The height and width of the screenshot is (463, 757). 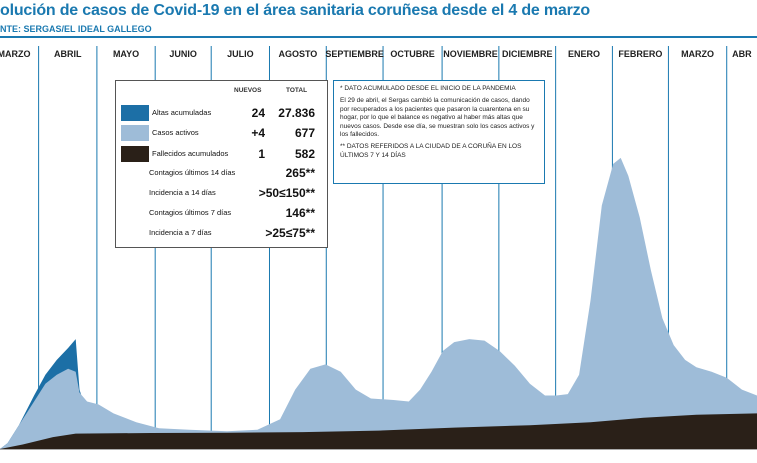 What do you see at coordinates (182, 192) in the screenshot?
I see `legend-extra-label: Incidencia a 14 días` at bounding box center [182, 192].